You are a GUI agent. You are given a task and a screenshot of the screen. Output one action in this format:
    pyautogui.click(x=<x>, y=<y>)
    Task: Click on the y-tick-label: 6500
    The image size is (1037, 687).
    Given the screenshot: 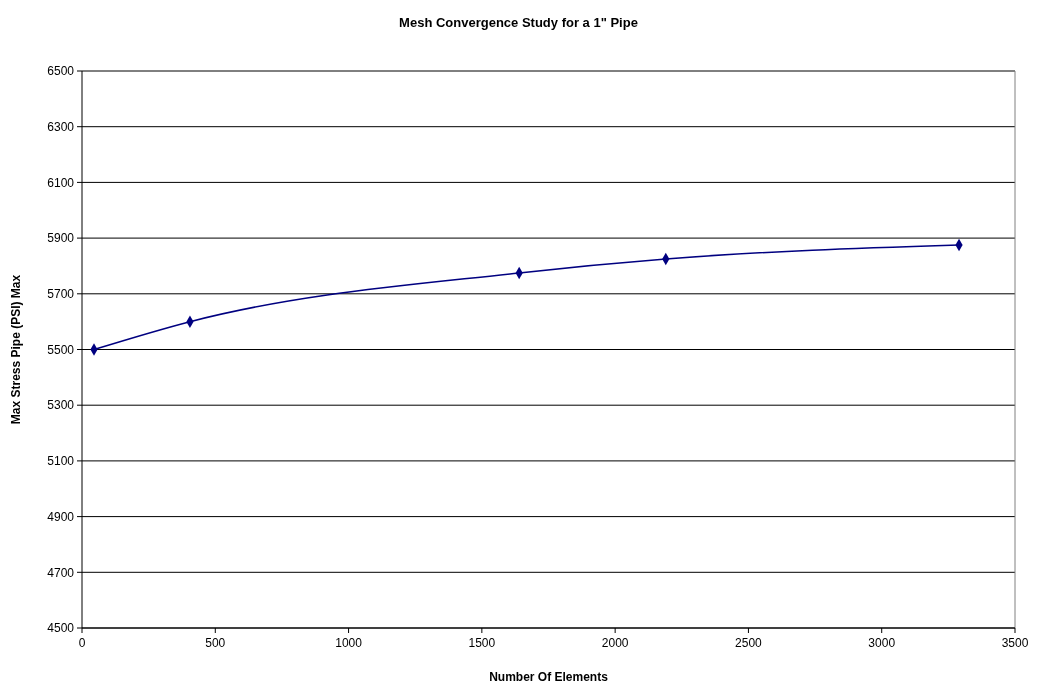 What is the action you would take?
    pyautogui.click(x=61, y=71)
    